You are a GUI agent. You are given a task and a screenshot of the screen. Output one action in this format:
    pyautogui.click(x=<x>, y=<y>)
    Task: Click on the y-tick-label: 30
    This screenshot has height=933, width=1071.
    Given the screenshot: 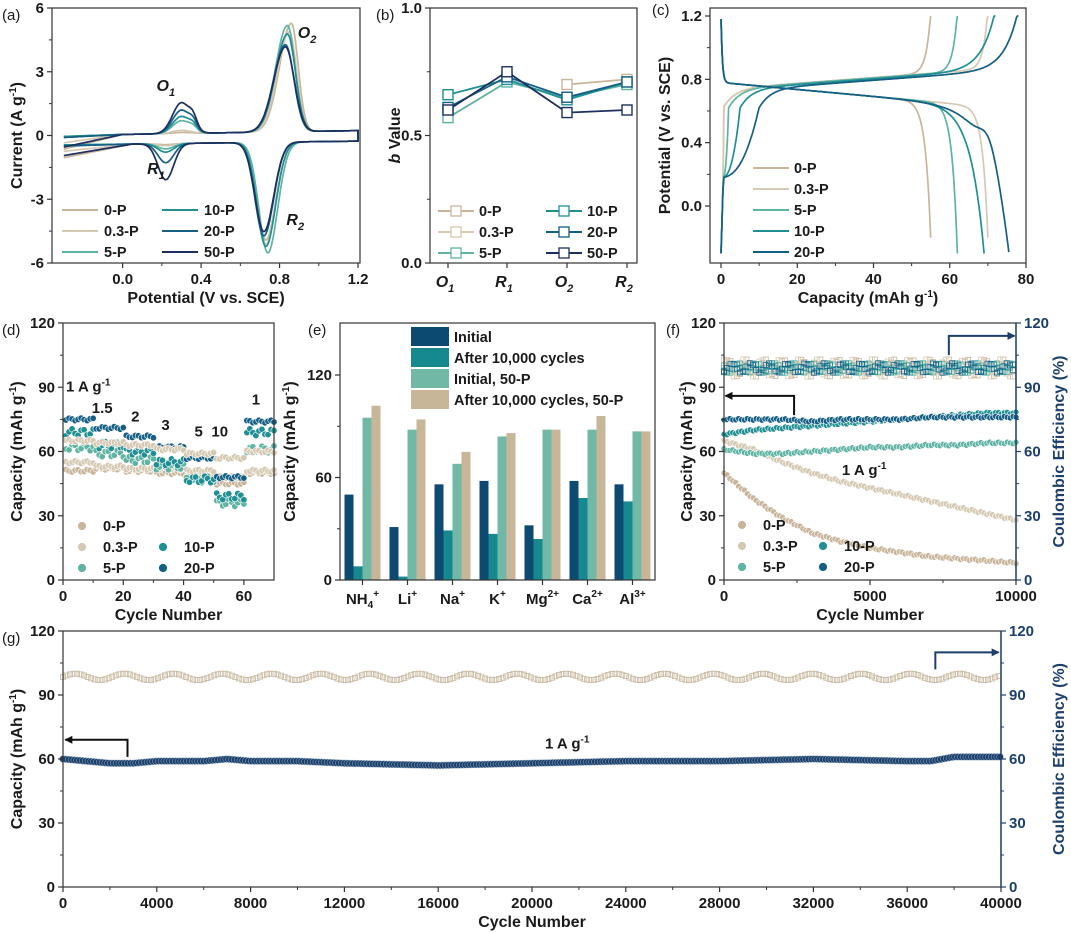 What is the action you would take?
    pyautogui.click(x=46, y=516)
    